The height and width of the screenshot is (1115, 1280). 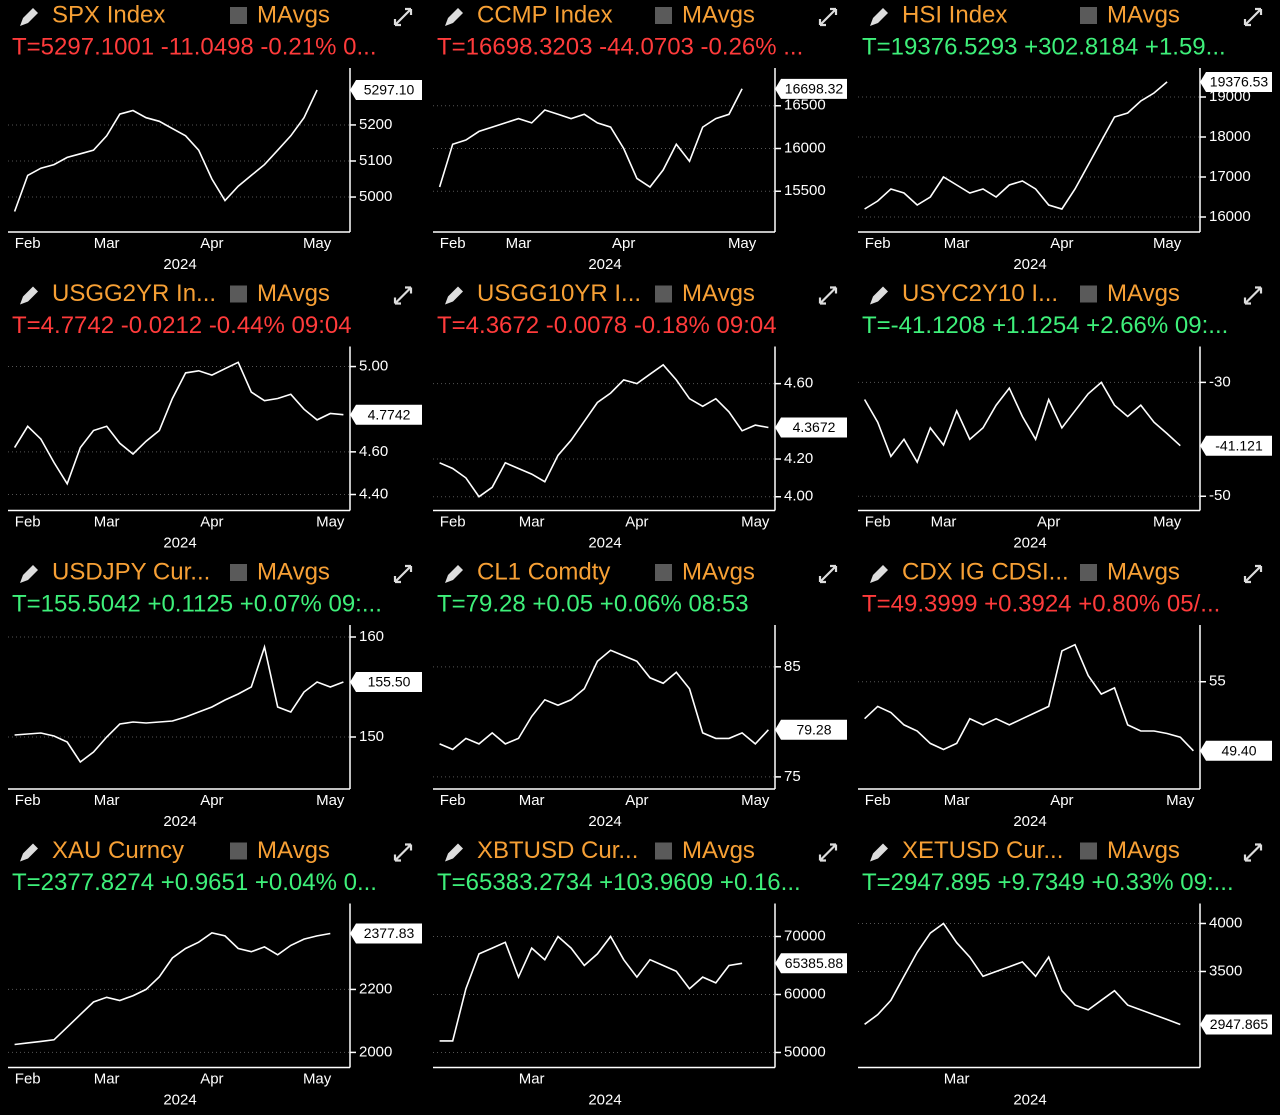 What do you see at coordinates (813, 729) in the screenshot?
I see `last-price-label: 79.28` at bounding box center [813, 729].